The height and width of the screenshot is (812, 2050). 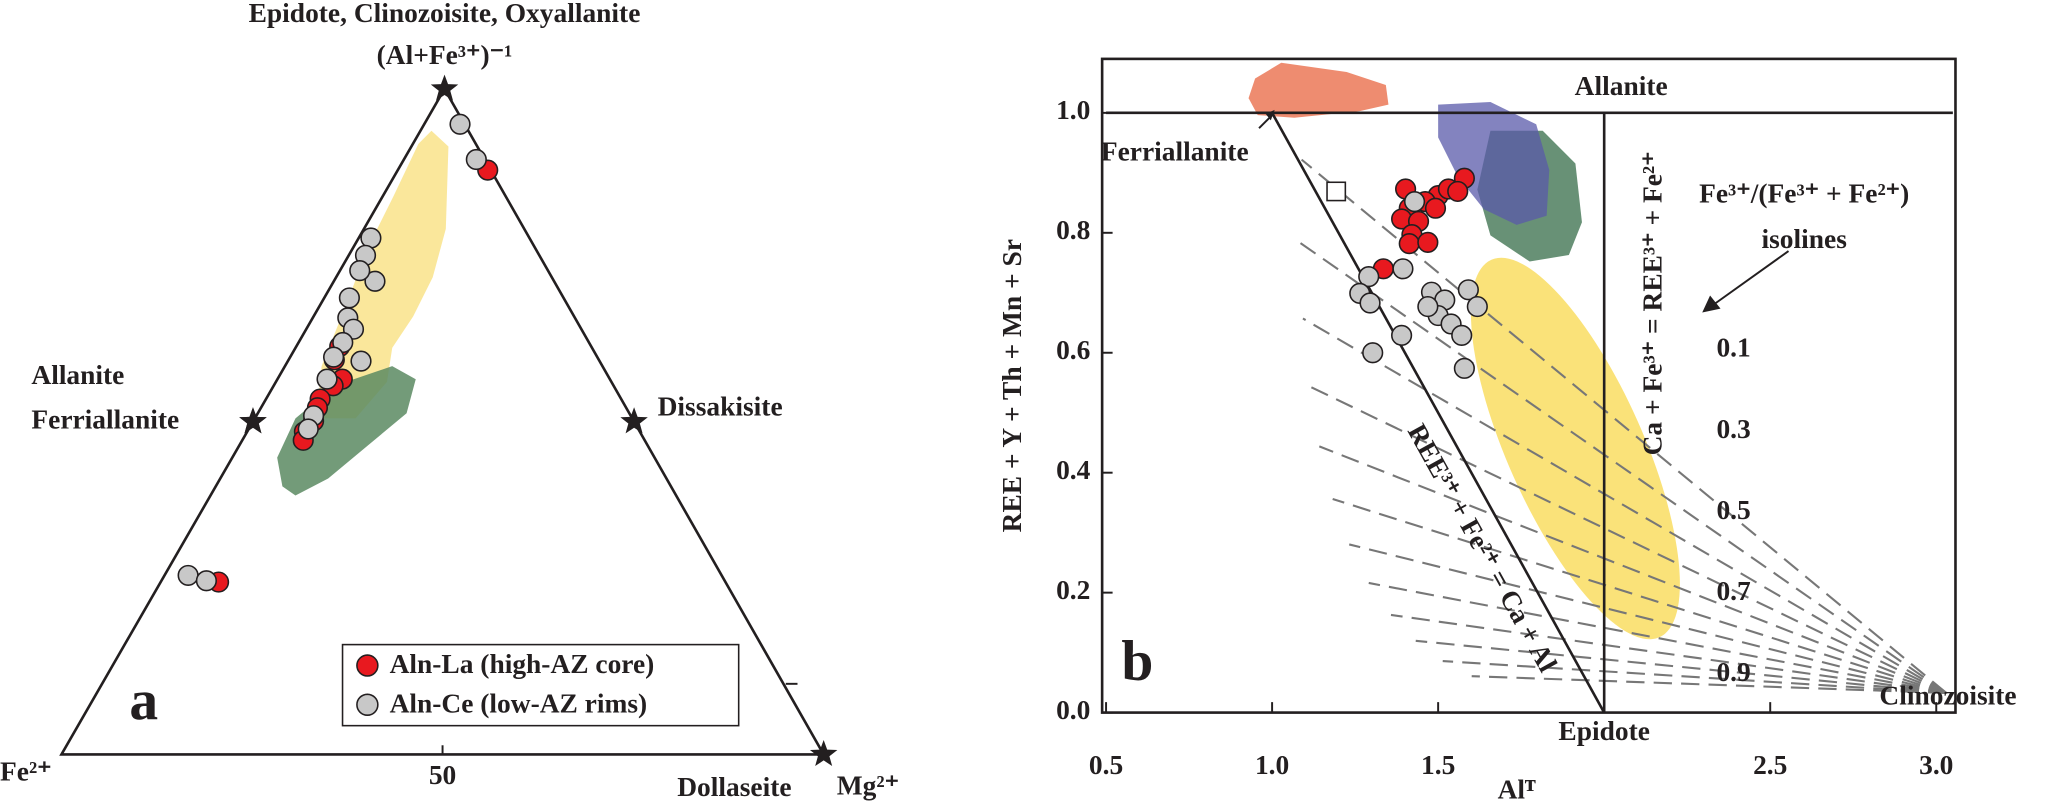 What do you see at coordinates (1621, 86) in the screenshot?
I see `annotation: Allanite` at bounding box center [1621, 86].